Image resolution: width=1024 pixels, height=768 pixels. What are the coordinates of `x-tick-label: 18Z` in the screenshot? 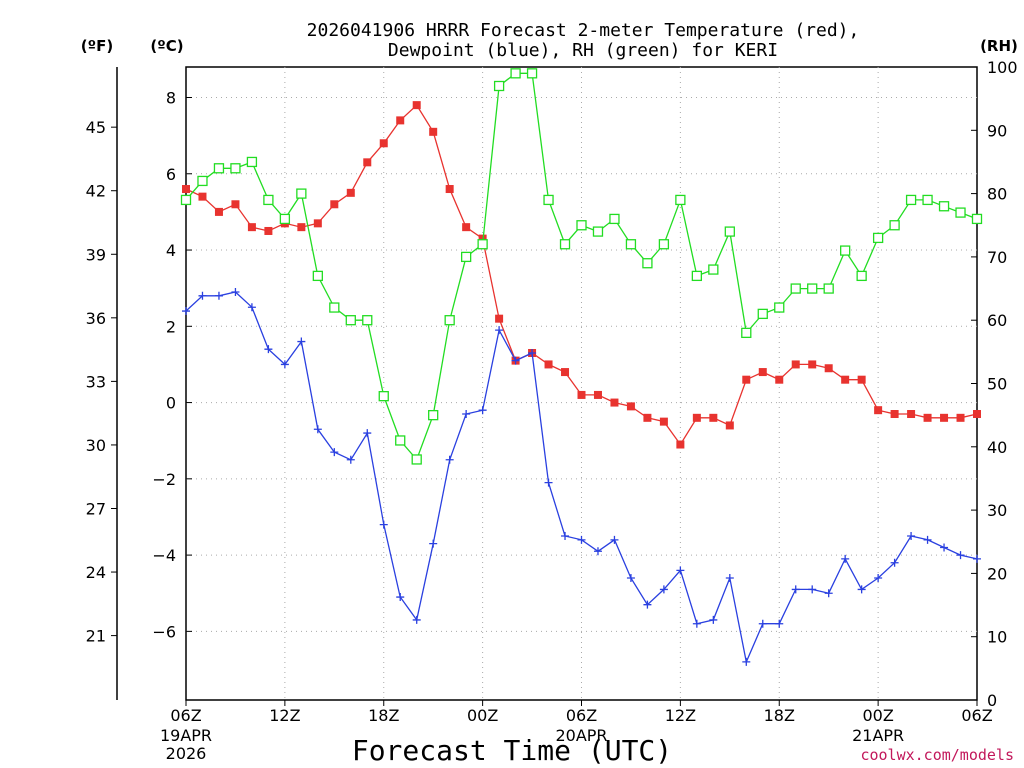 It's located at (779, 715).